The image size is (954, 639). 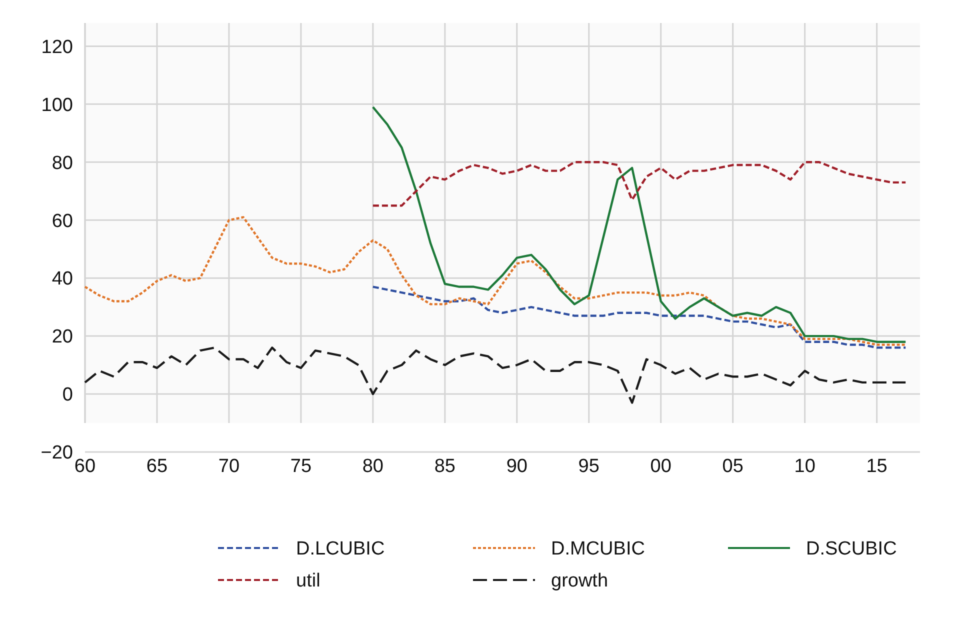 I want to click on legend-label: D.MCUBIC, so click(x=598, y=549).